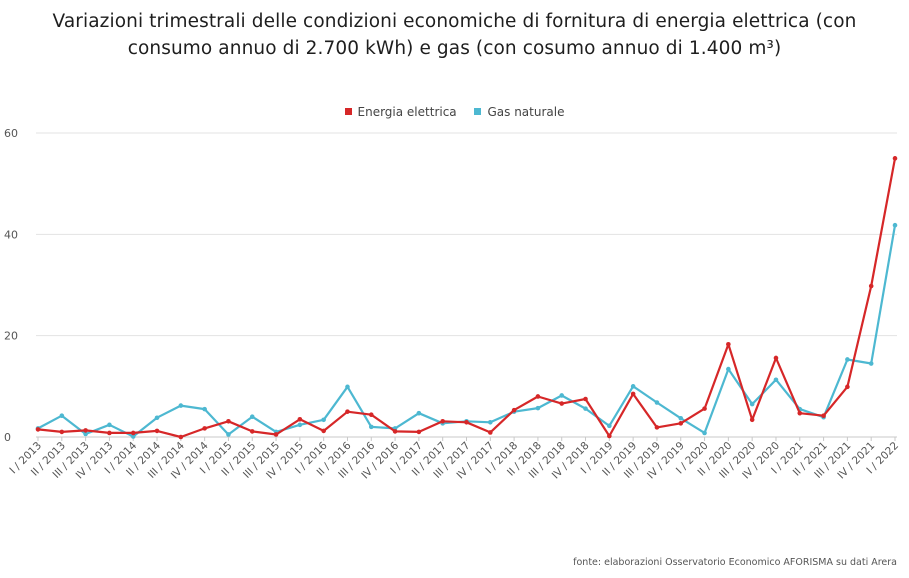 The width and height of the screenshot is (909, 578). What do you see at coordinates (11, 336) in the screenshot?
I see `y-tick-label: 20` at bounding box center [11, 336].